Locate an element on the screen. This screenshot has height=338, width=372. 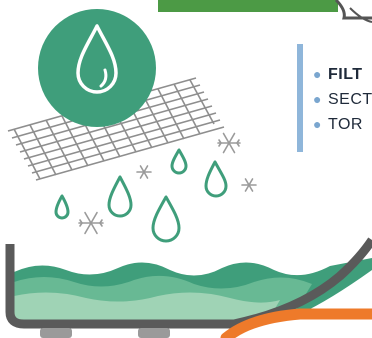
feature-list: ● FILT ● SECT ● TOR is located at coordinates (342, 99).